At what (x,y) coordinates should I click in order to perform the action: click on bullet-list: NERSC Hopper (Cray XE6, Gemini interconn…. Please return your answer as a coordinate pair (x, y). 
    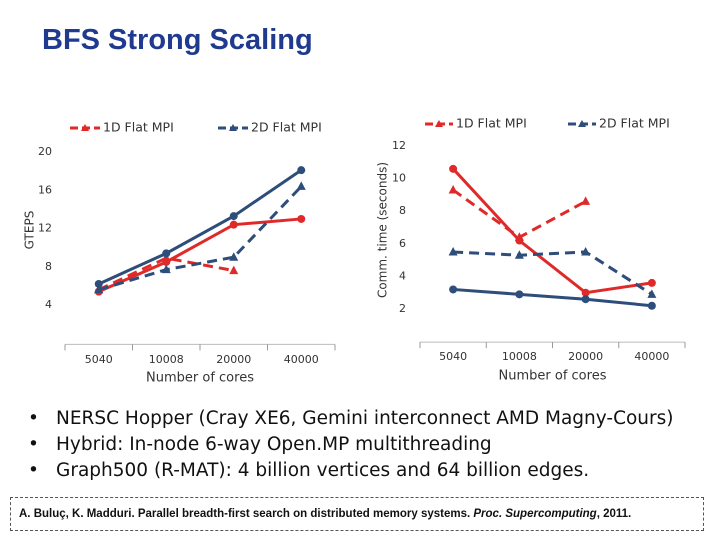
    Looking at the image, I should click on (351, 445).